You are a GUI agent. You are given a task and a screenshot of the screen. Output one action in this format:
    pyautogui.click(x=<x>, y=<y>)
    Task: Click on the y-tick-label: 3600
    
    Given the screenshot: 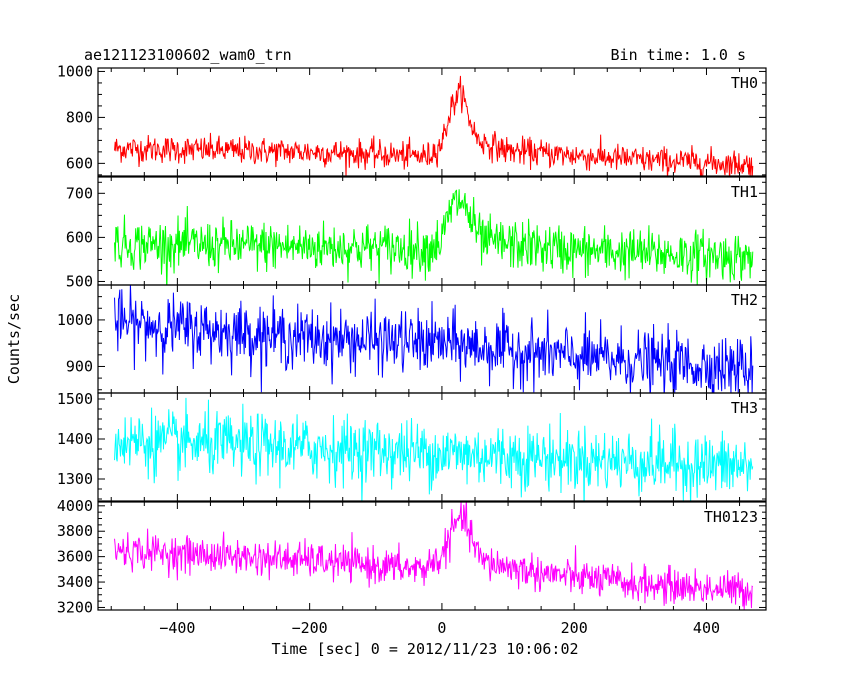 What is the action you would take?
    pyautogui.click(x=75, y=557)
    